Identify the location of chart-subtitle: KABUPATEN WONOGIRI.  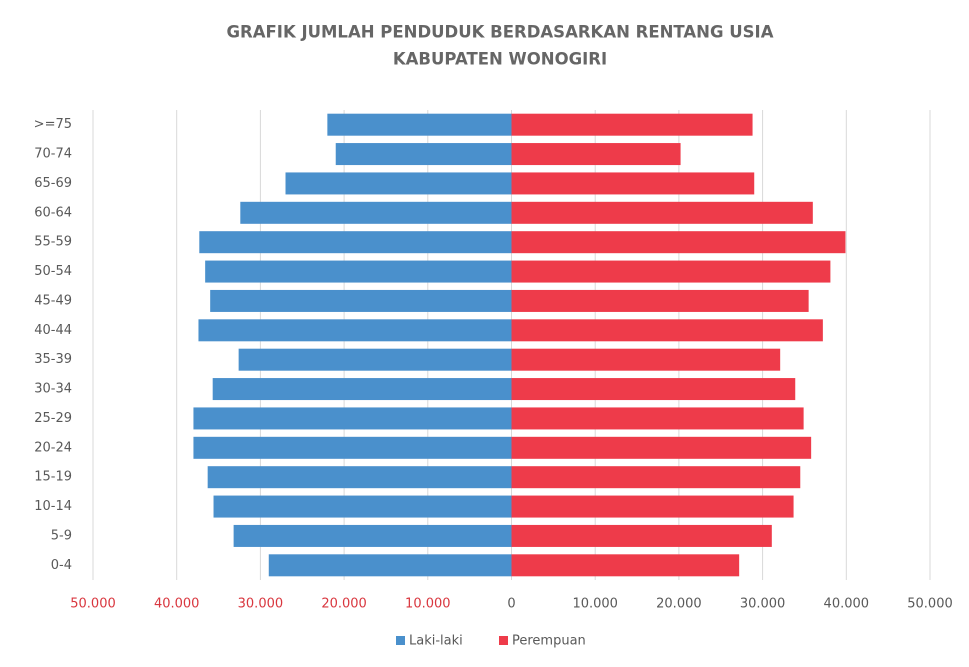
(500, 59).